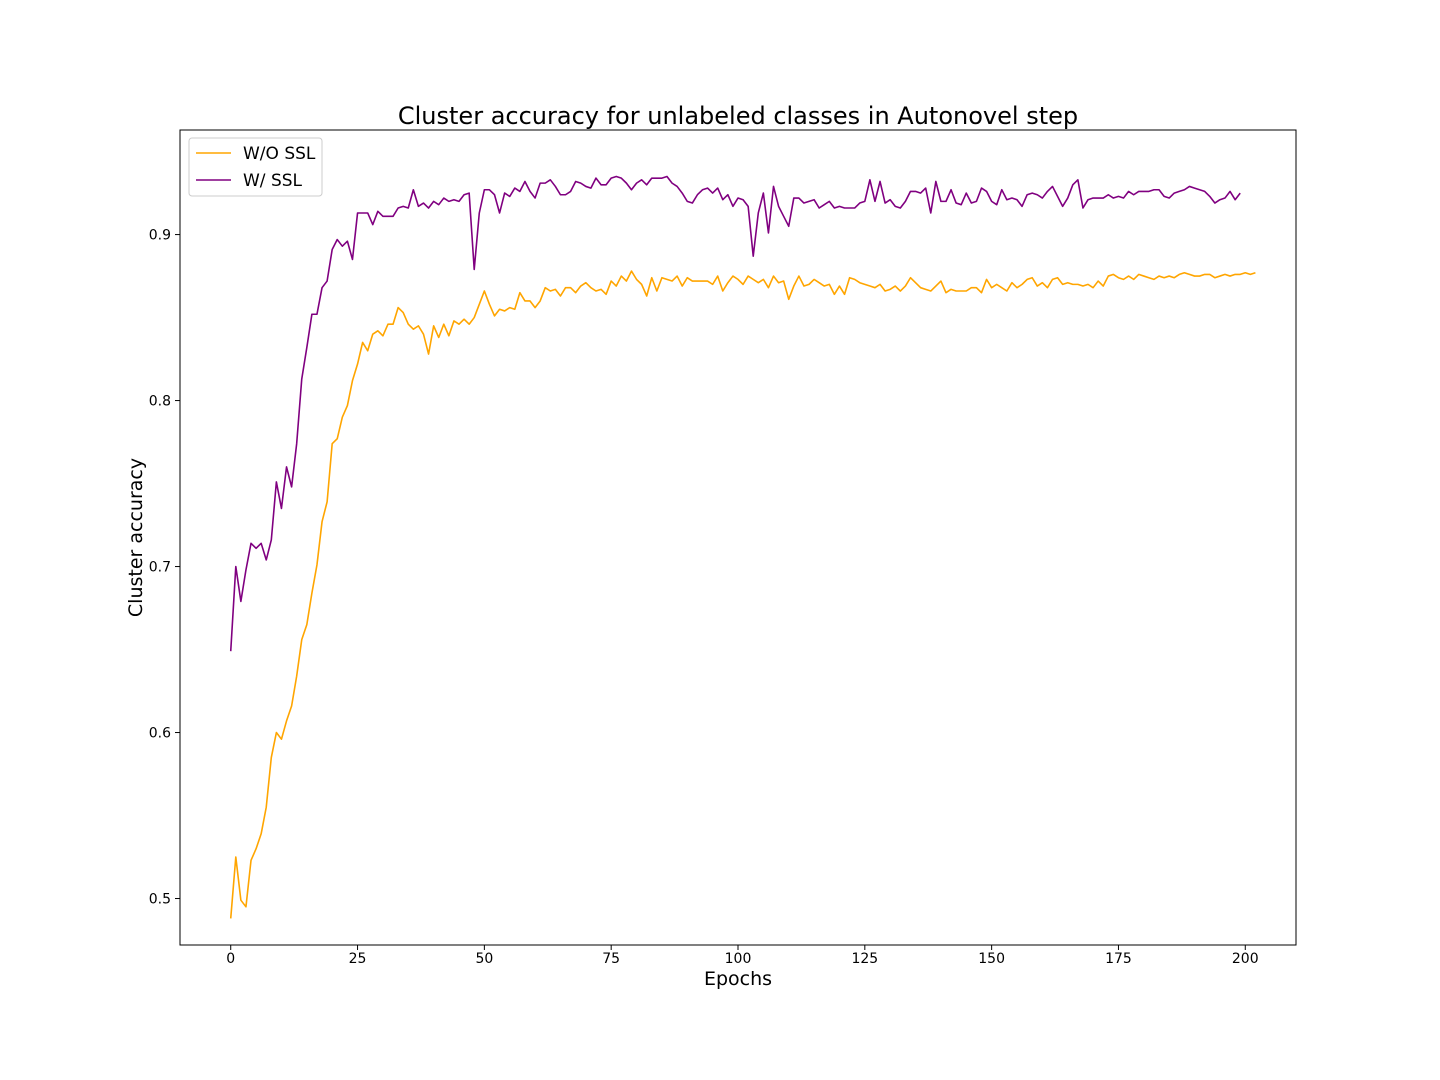 The height and width of the screenshot is (1080, 1440). What do you see at coordinates (738, 959) in the screenshot?
I see `x-tick-label: 100` at bounding box center [738, 959].